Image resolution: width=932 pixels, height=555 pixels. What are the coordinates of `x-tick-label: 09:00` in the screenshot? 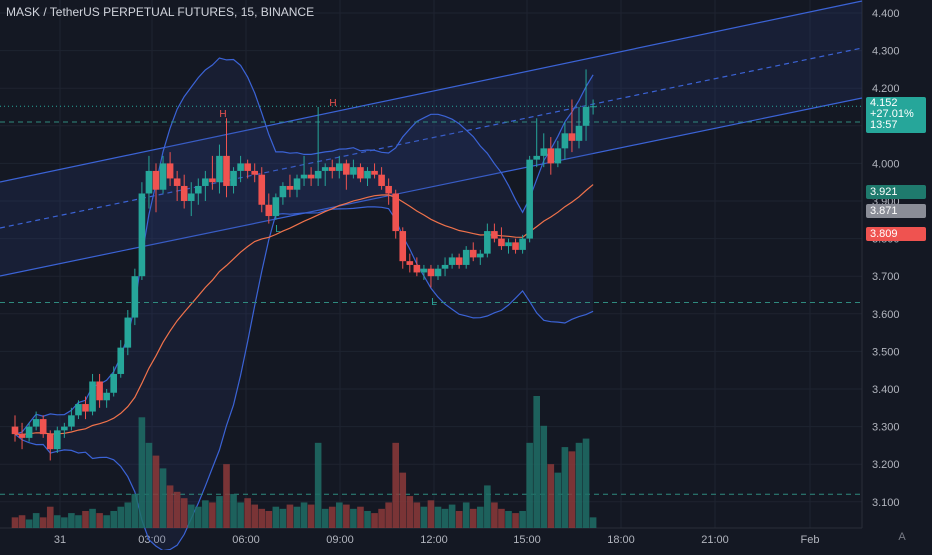 It's located at (340, 540).